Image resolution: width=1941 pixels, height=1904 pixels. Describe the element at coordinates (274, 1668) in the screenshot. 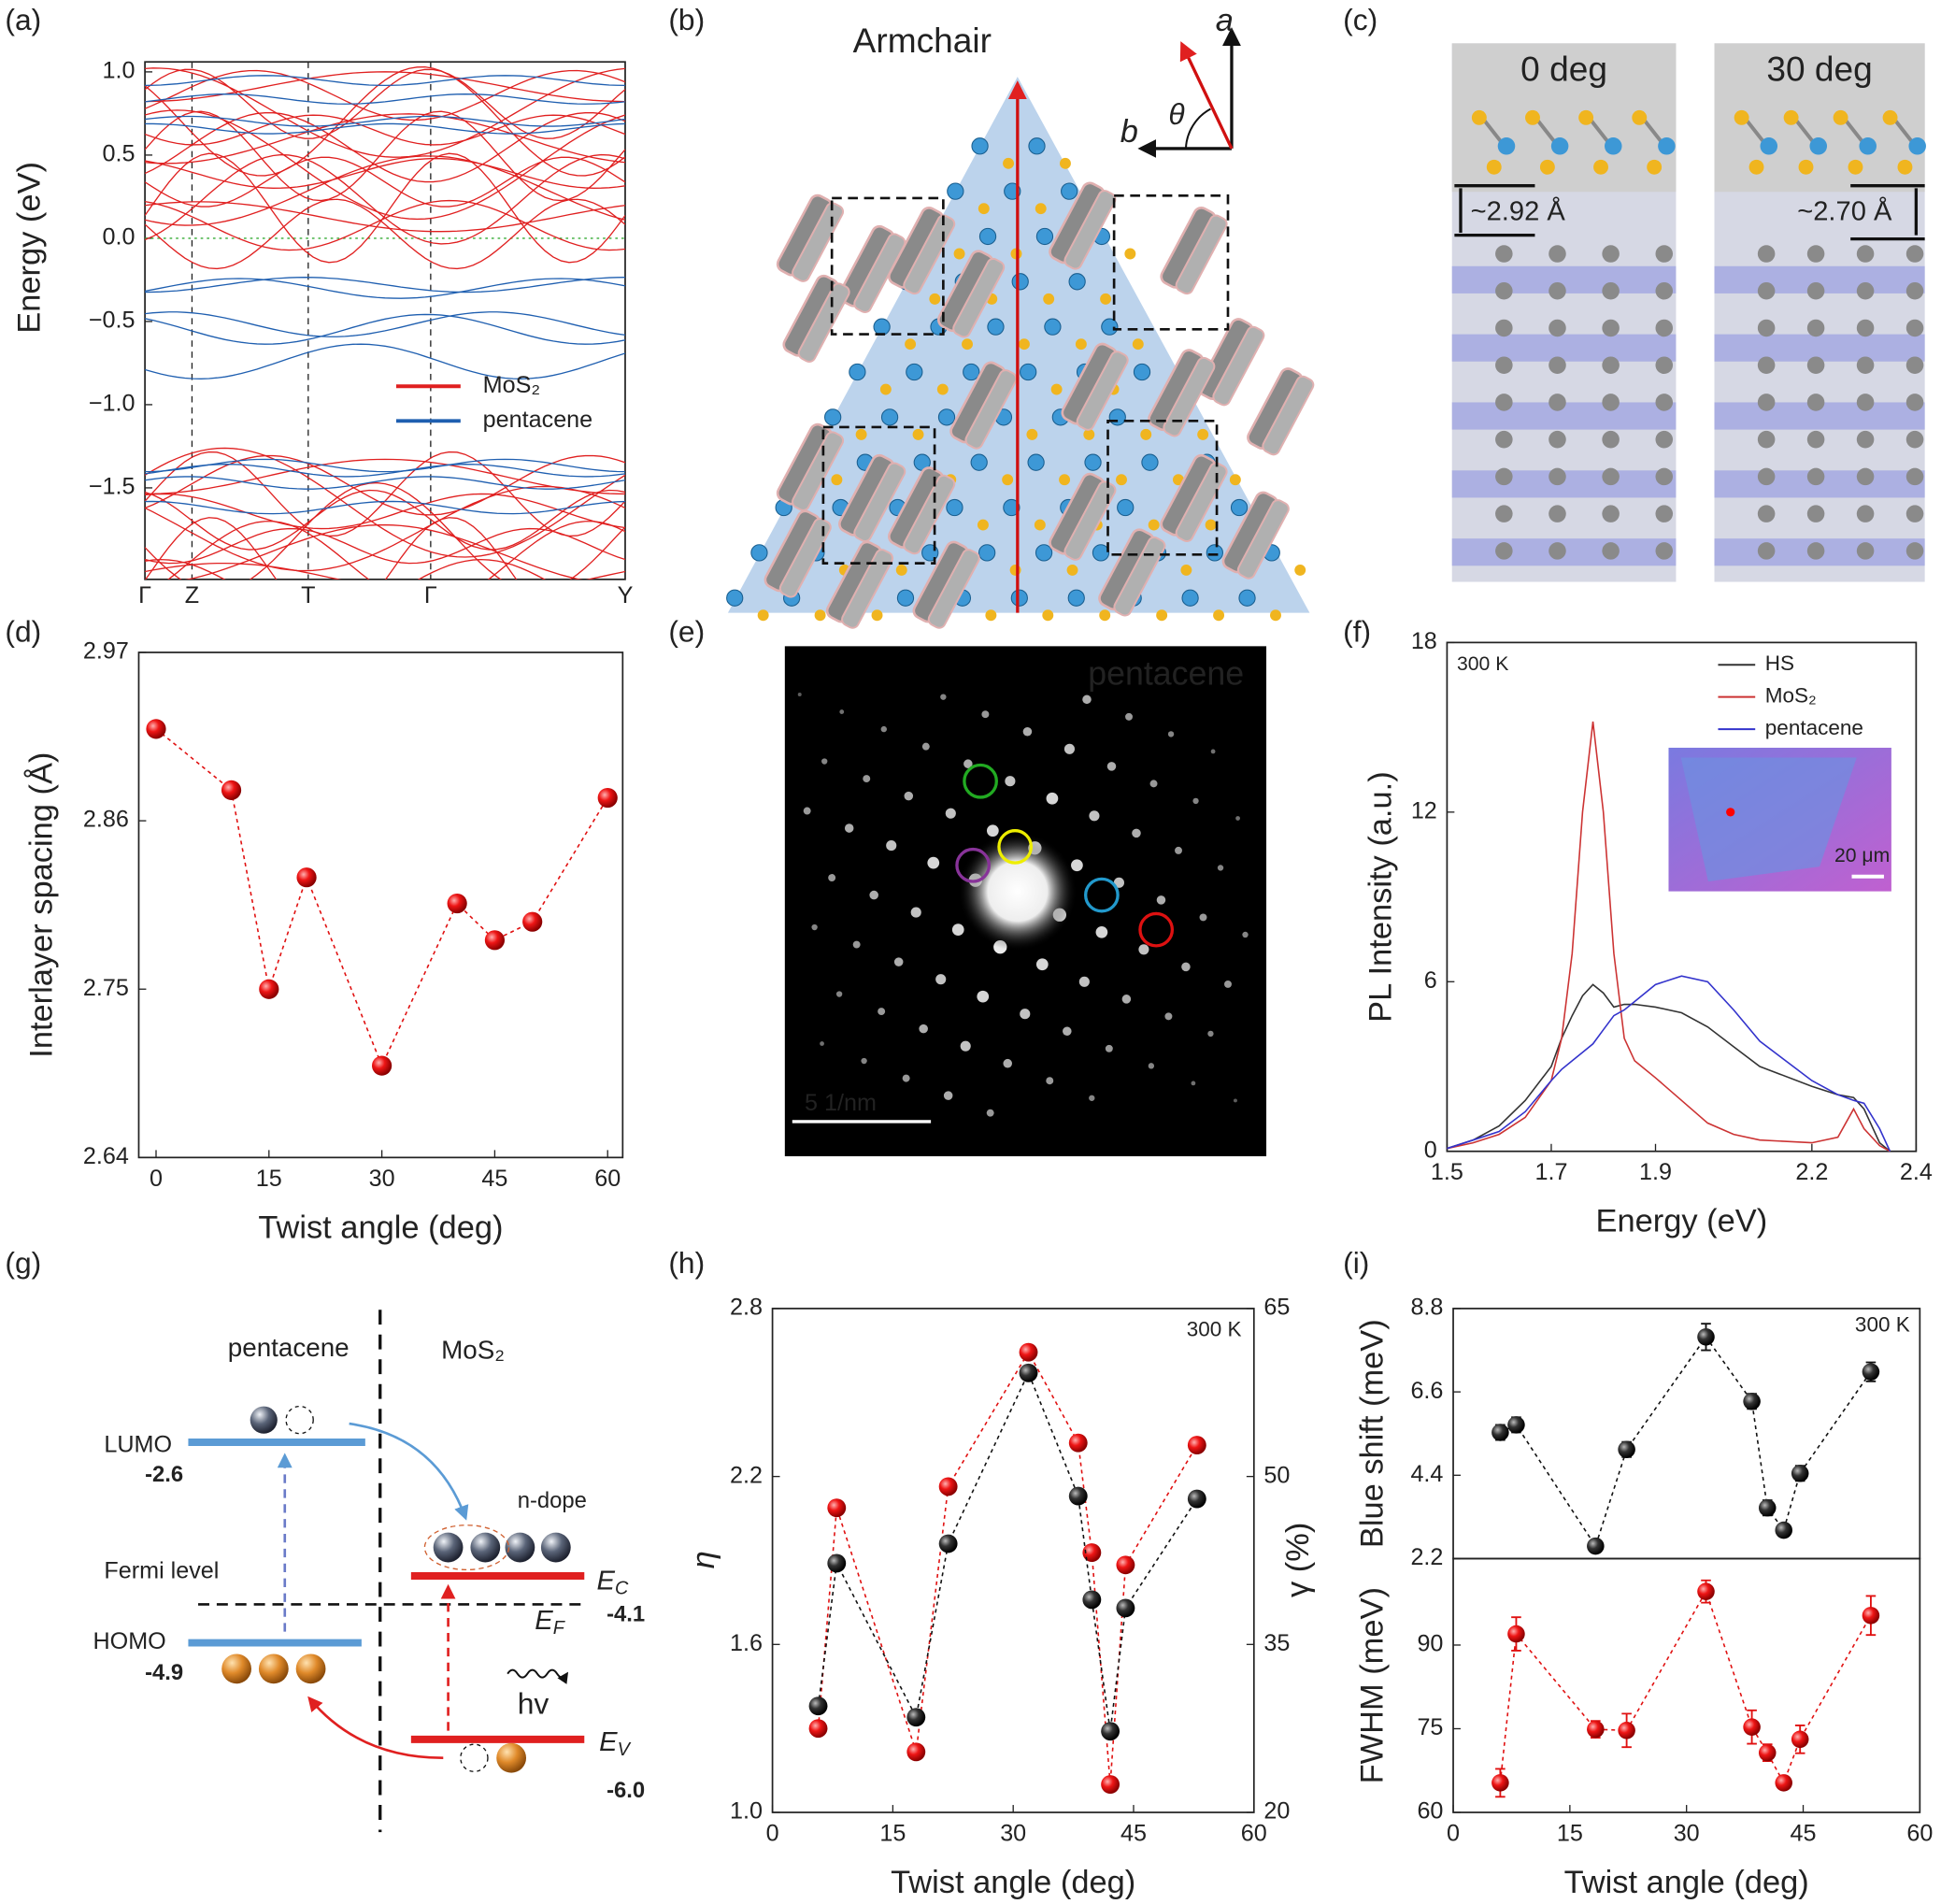

I see `hole` at that location.